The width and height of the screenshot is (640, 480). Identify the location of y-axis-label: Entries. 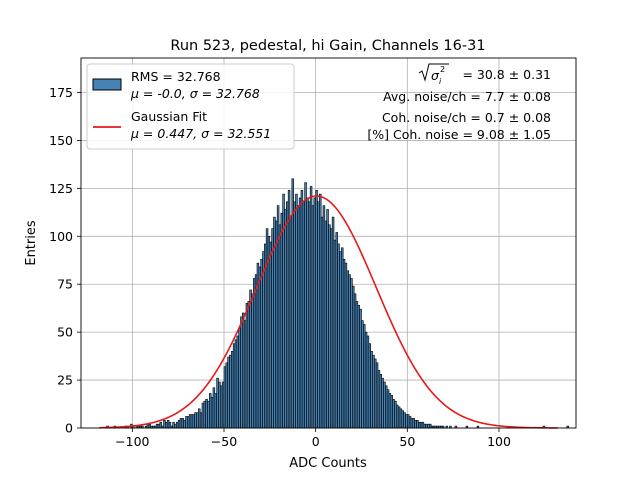
(31, 243).